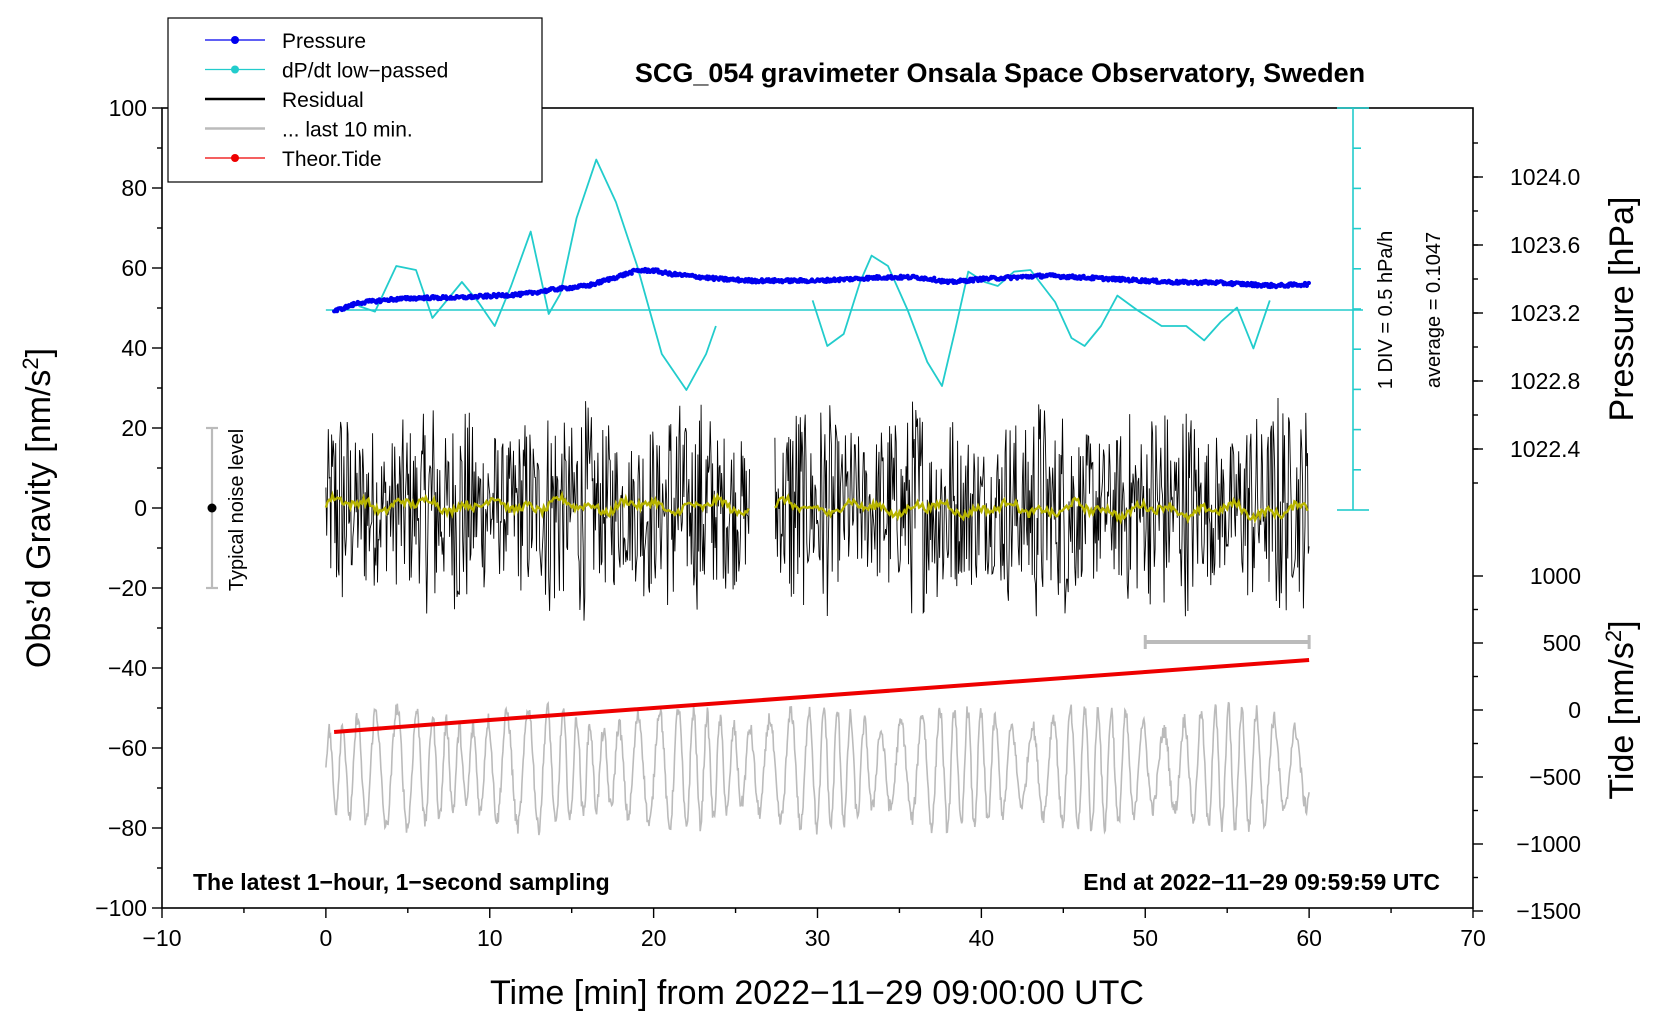 The height and width of the screenshot is (1020, 1660). I want to click on y-tick-label: 100, so click(128, 108).